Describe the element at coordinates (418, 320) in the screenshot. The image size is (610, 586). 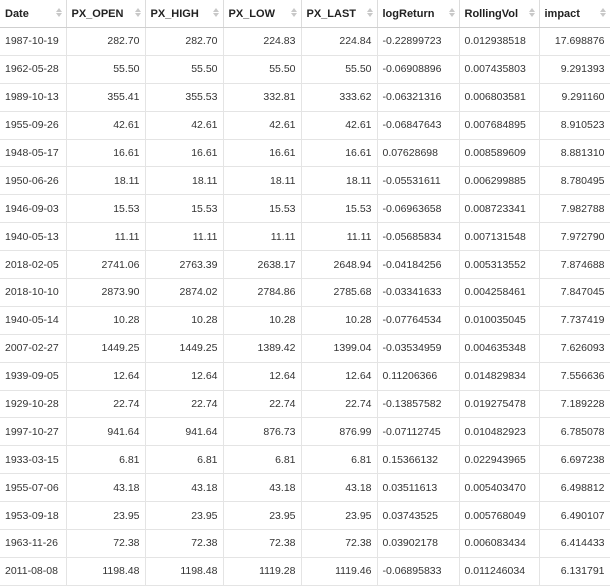
I see `table-cell-logreturn: -0.07764534` at that location.